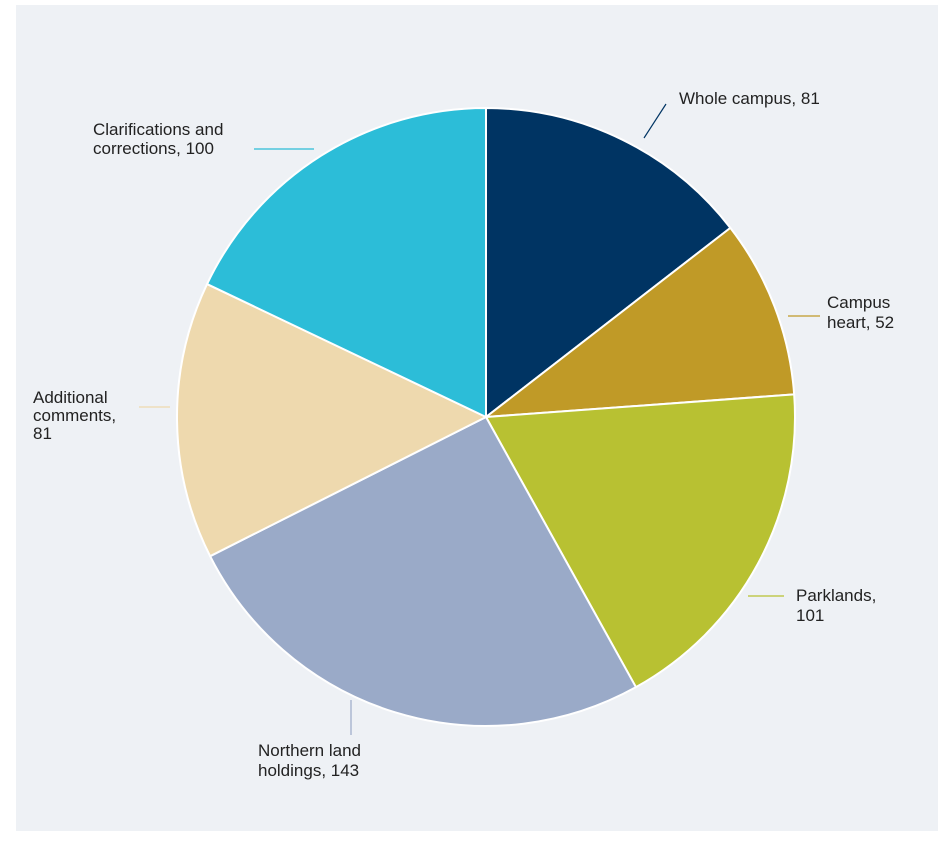 This screenshot has width=942, height=860. I want to click on slice-label: Parklands, 101, so click(836, 605).